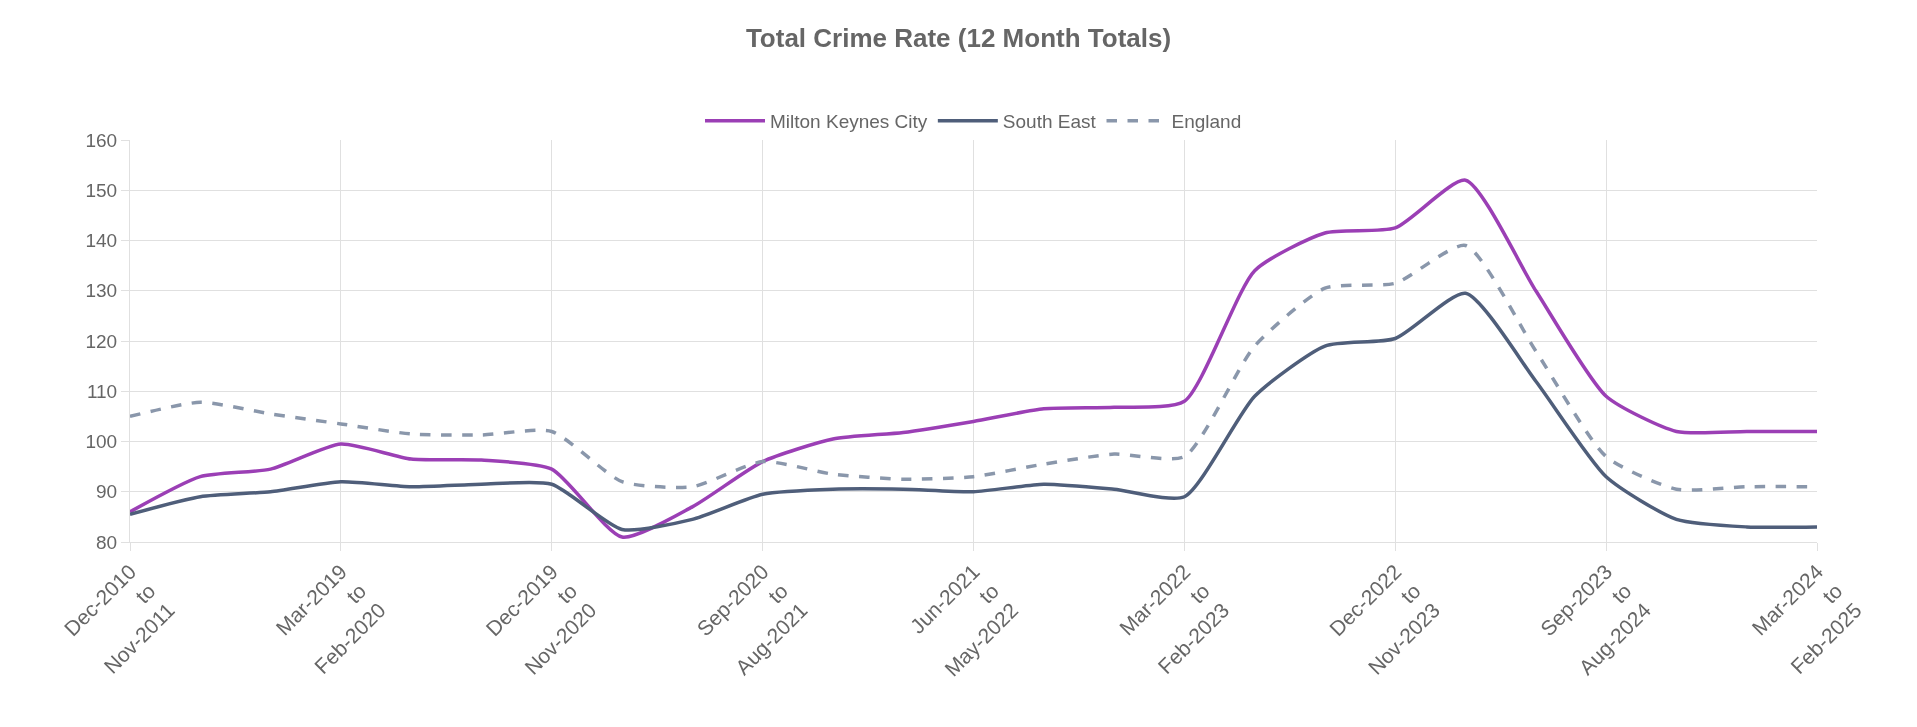  What do you see at coordinates (1049, 122) in the screenshot?
I see `legend-label: South East` at bounding box center [1049, 122].